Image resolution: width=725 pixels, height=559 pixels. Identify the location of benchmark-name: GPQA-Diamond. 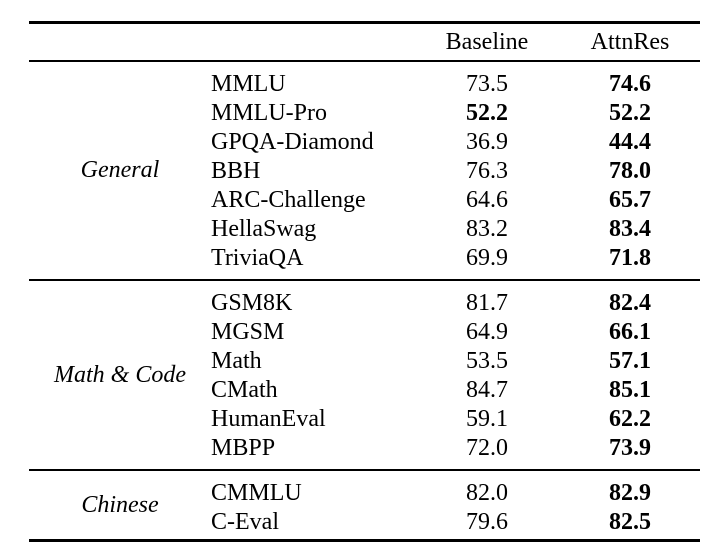
(292, 142).